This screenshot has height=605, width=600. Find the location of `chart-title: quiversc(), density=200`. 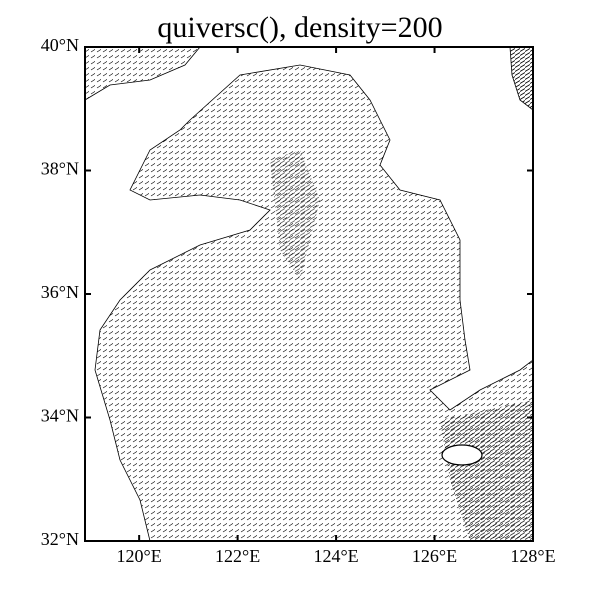

chart-title: quiversc(), density=200 is located at coordinates (299, 27).